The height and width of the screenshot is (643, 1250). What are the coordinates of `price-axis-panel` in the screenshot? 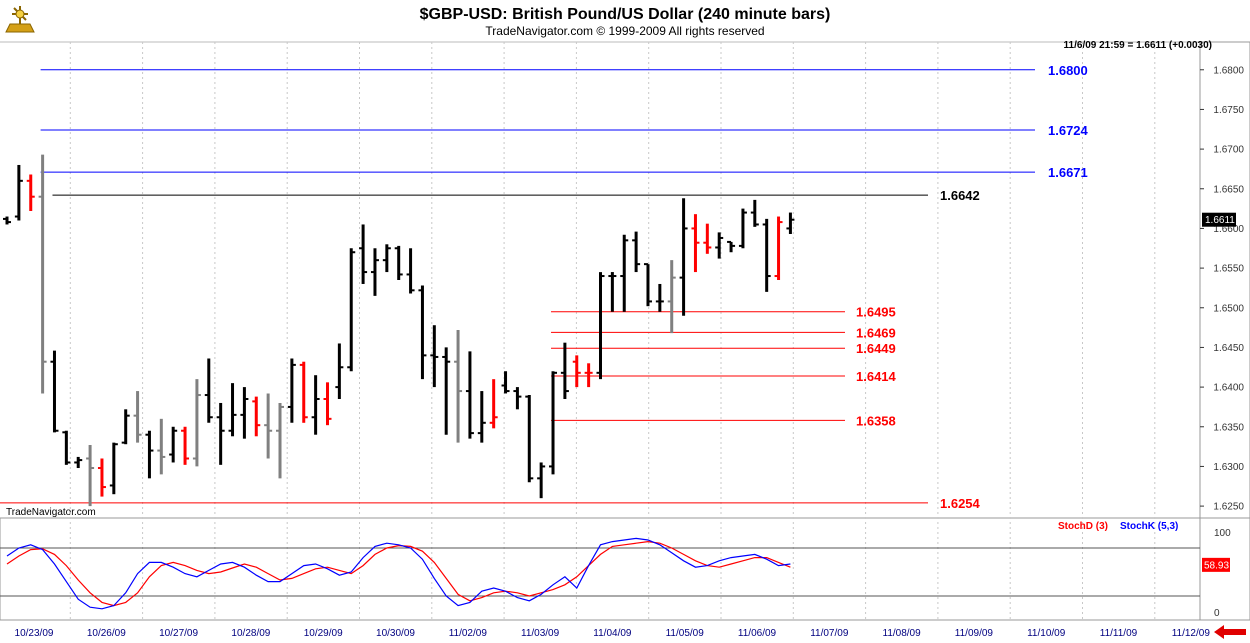 It's located at (1224, 281).